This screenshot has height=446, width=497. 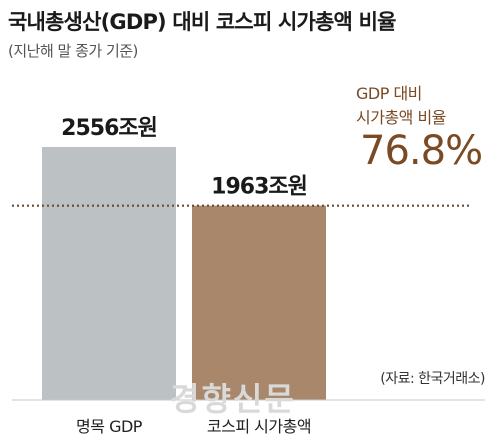 I want to click on chart-subtitle: (지난해 말 종가 기준), so click(x=73, y=51).